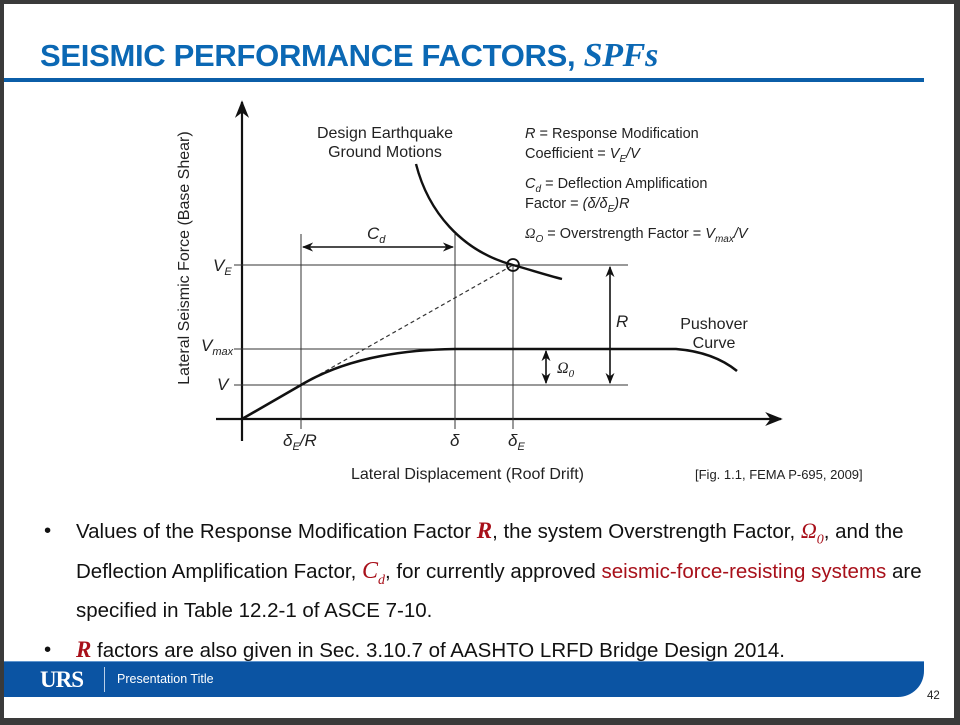  What do you see at coordinates (104, 679) in the screenshot?
I see `footer-divider` at bounding box center [104, 679].